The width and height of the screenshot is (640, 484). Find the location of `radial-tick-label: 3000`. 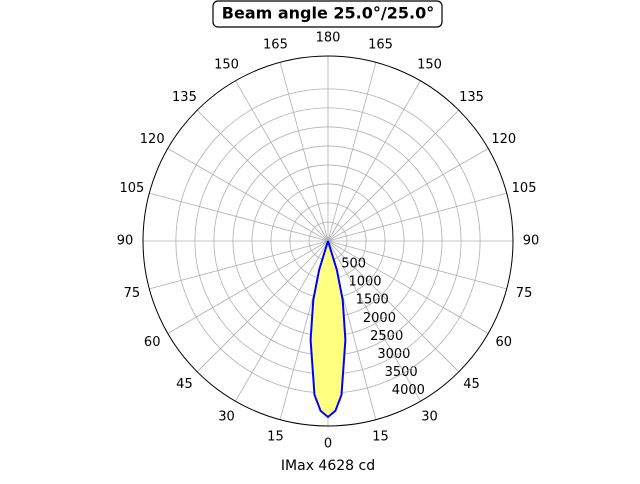

radial-tick-label: 3000 is located at coordinates (393, 354).